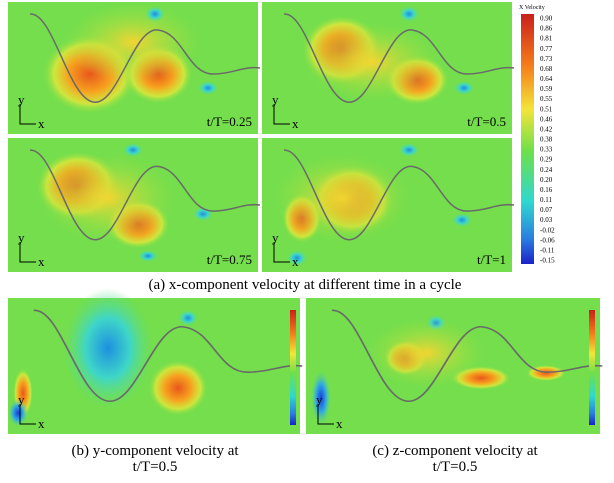 The image size is (614, 483). I want to click on colorbar-tick-label: 0.24, so click(546, 170).